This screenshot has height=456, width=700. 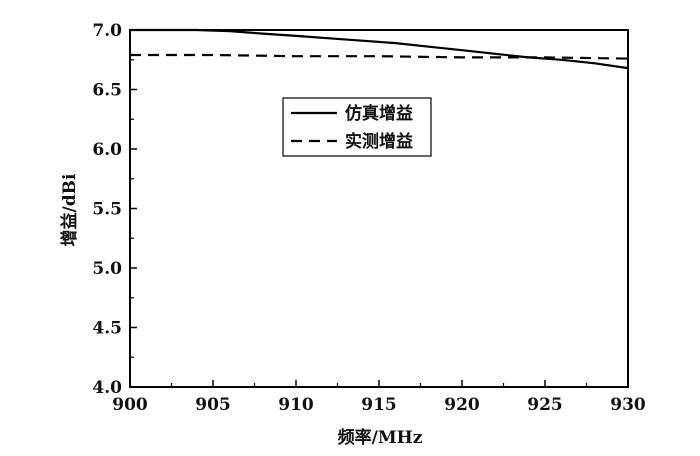 I want to click on y-tick-label: 7.0, so click(x=107, y=31).